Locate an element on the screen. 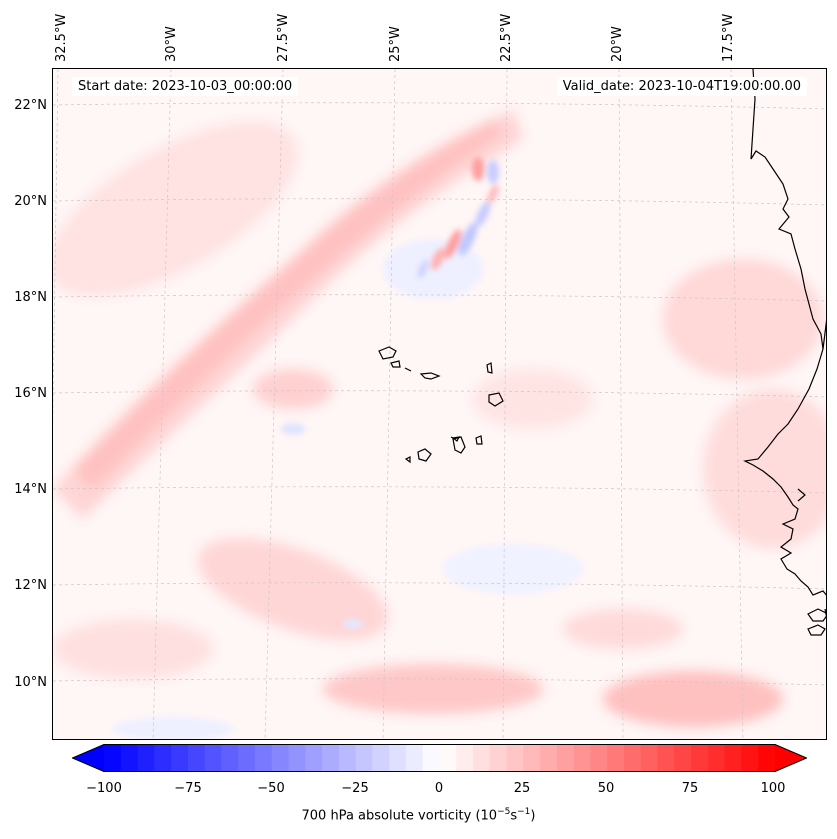 Image resolution: width=837 pixels, height=839 pixels. colorbar-tick-minus75: −75 is located at coordinates (188, 788).